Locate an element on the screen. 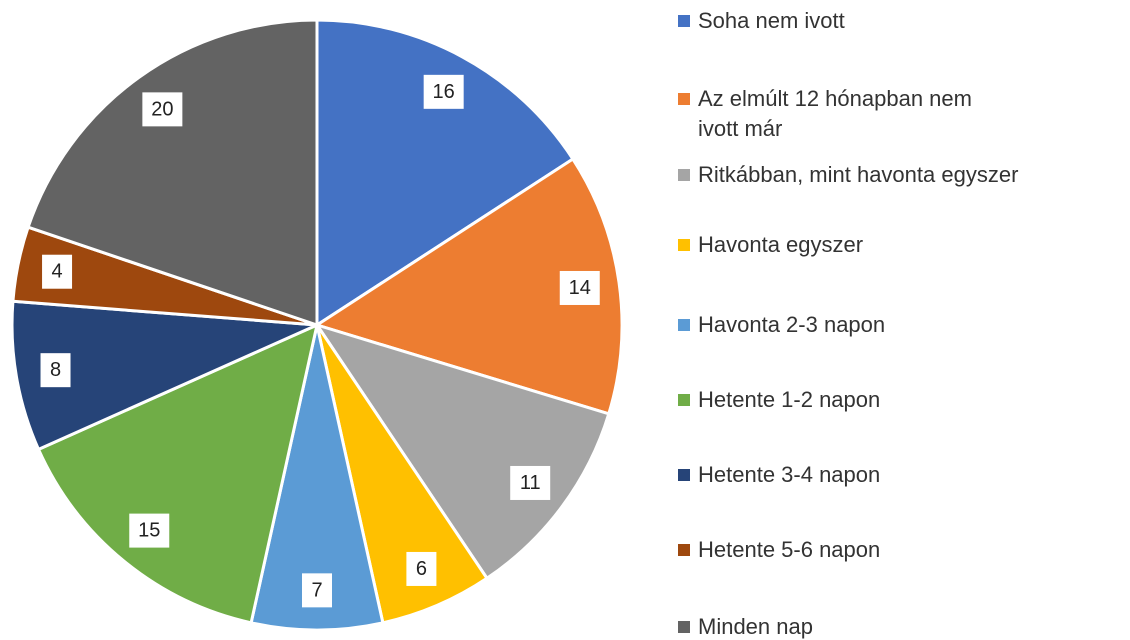 The image size is (1130, 640). data-label: 11 is located at coordinates (530, 483).